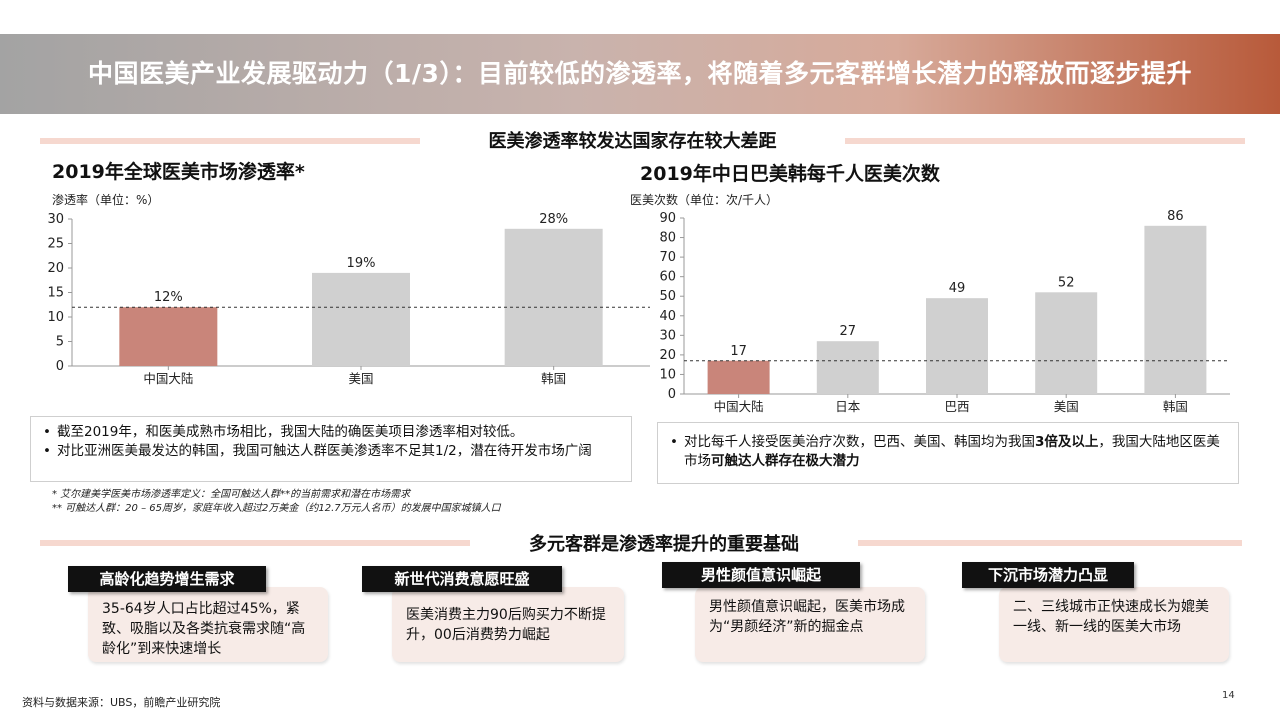 This screenshot has height=720, width=1280. Describe the element at coordinates (1114, 624) in the screenshot. I see `card-4-body: 二、三线城市正快速成长为媲美一线、新一线的医美大市场` at that location.